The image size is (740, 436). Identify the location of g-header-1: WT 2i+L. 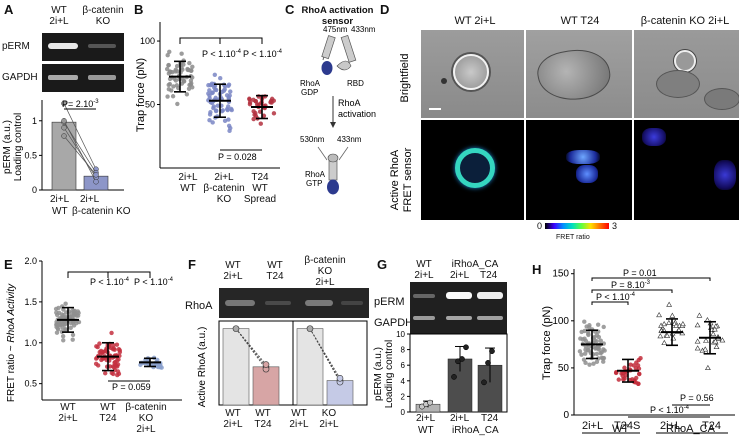
(424, 270).